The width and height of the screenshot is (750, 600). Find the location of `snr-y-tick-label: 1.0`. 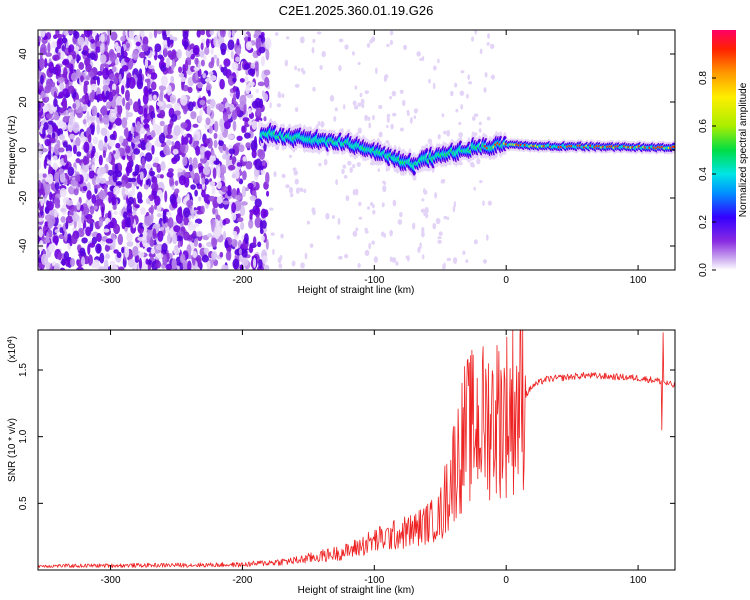

snr-y-tick-label: 1.0 is located at coordinates (23, 436).